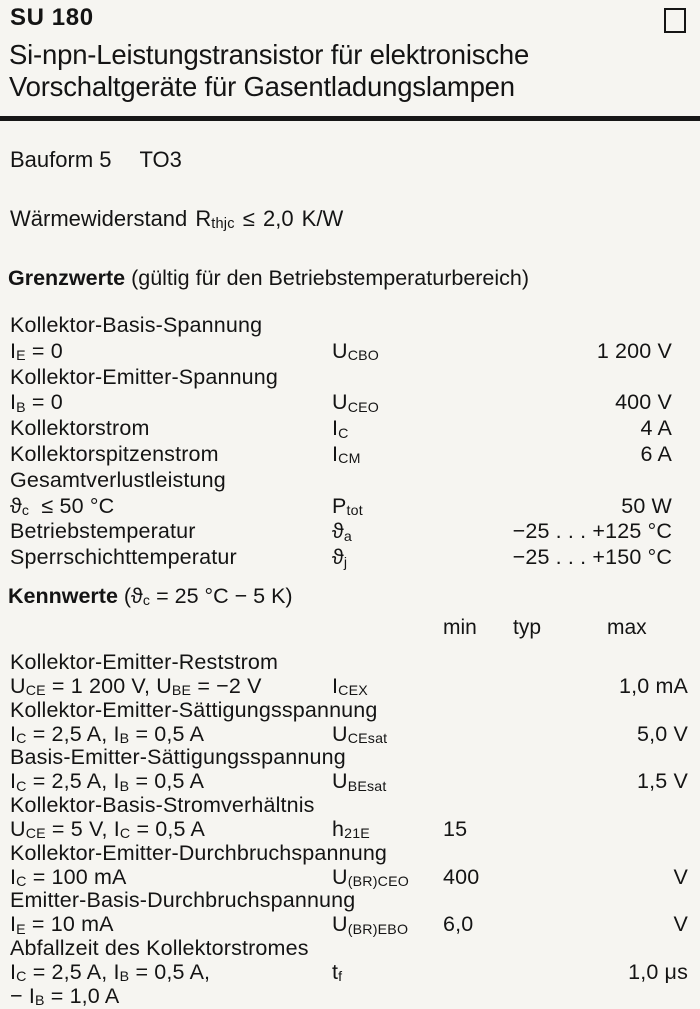  Describe the element at coordinates (36, 403) in the screenshot. I see `param-condition: IB = 0` at that location.